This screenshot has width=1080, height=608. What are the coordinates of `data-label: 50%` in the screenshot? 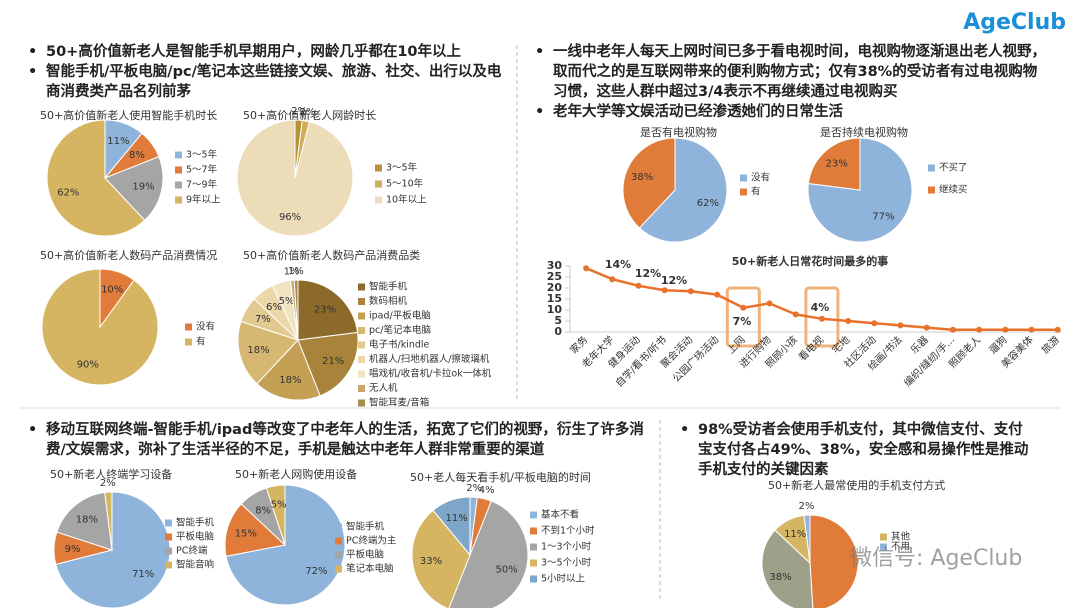 It's located at (507, 570).